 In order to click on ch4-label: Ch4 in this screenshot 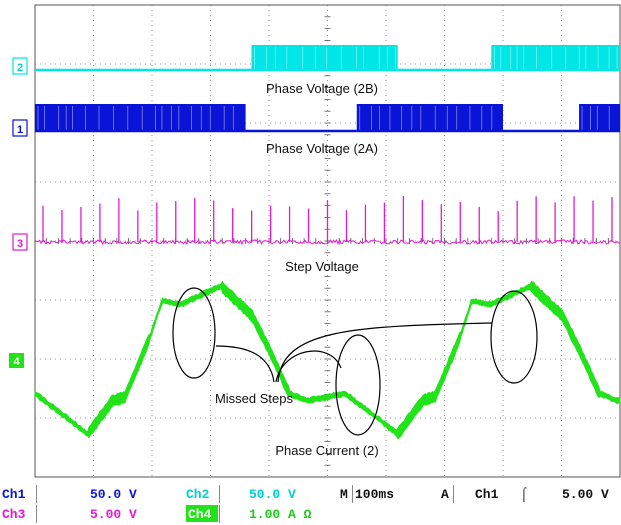, I will do `click(200, 514)`.